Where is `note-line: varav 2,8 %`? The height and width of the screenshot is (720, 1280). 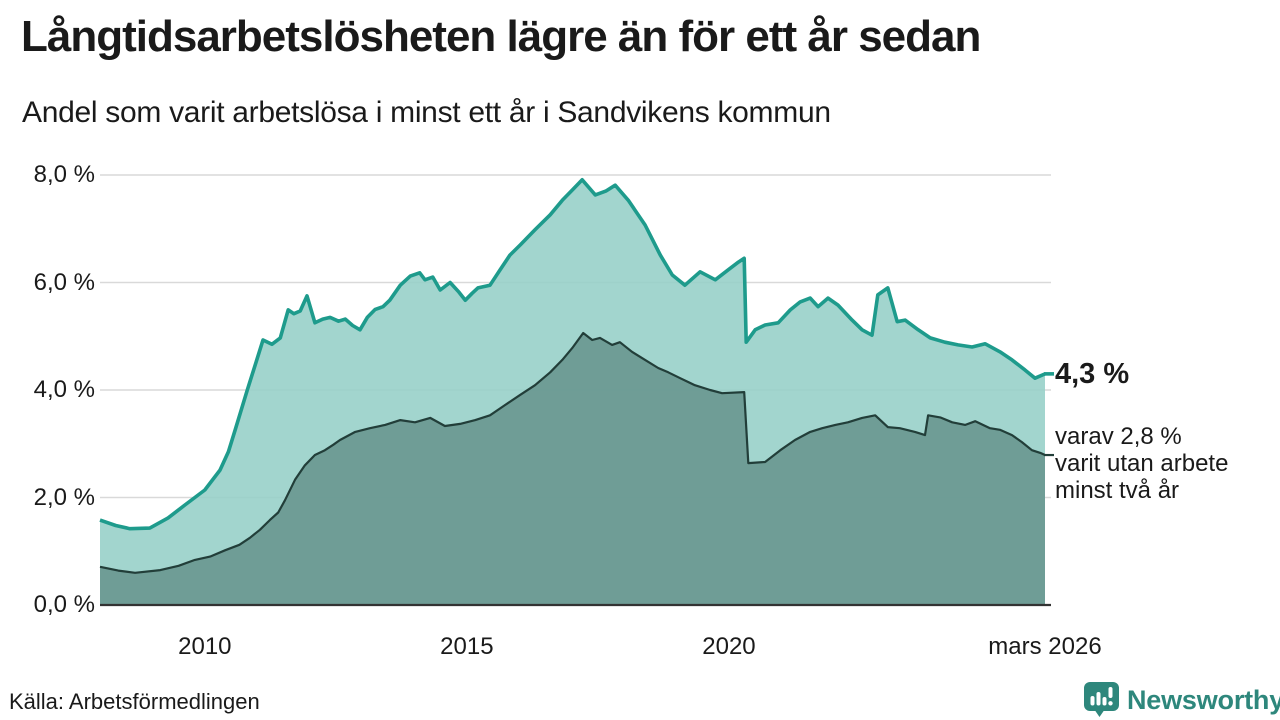 note-line: varav 2,8 % is located at coordinates (1118, 436).